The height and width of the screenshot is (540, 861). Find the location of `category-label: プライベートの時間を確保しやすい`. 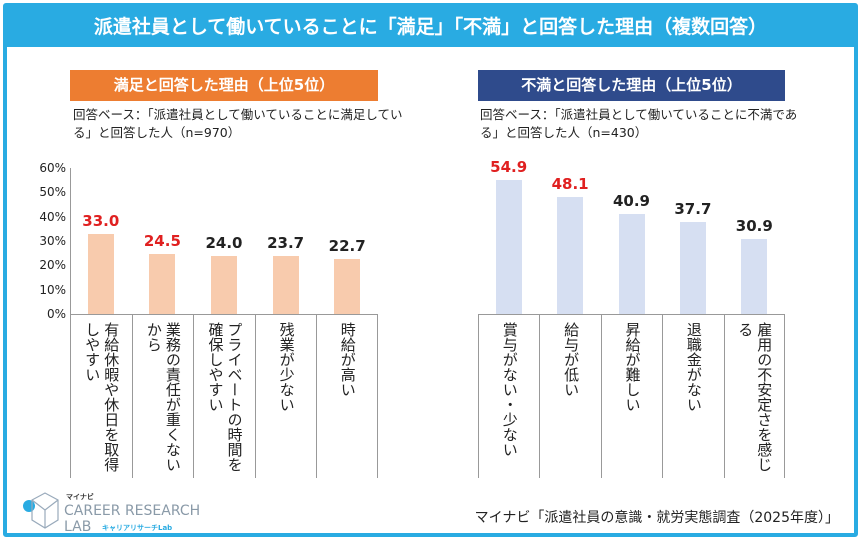

category-label: プライベートの時間を確保しやすい is located at coordinates (225, 397).